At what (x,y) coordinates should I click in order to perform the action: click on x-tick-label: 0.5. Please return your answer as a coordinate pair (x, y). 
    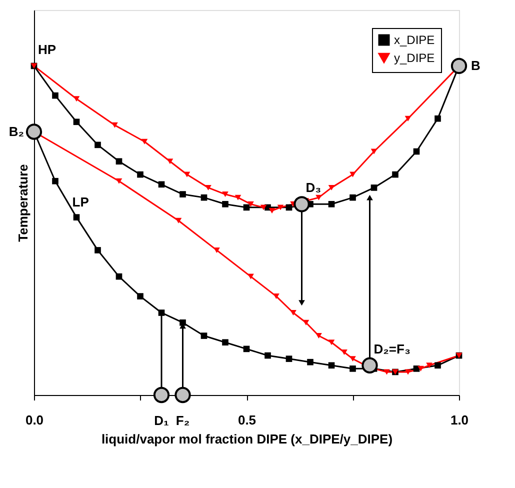
    Looking at the image, I should click on (247, 420).